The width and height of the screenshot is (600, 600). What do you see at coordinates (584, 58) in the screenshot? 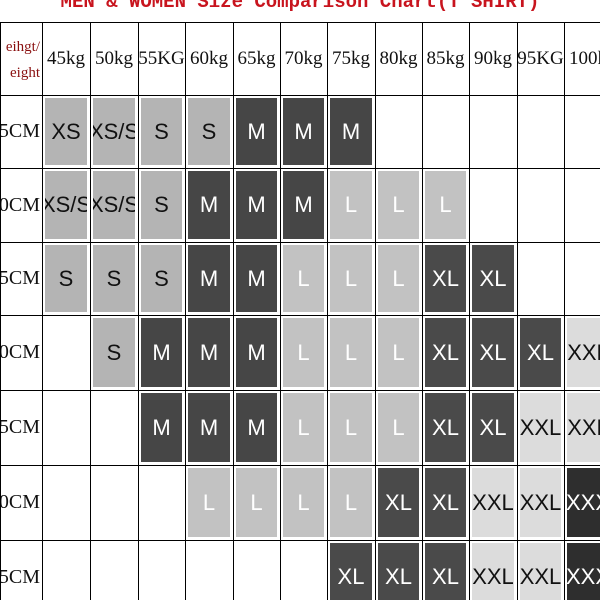
I see `column-header: 100k` at bounding box center [584, 58].